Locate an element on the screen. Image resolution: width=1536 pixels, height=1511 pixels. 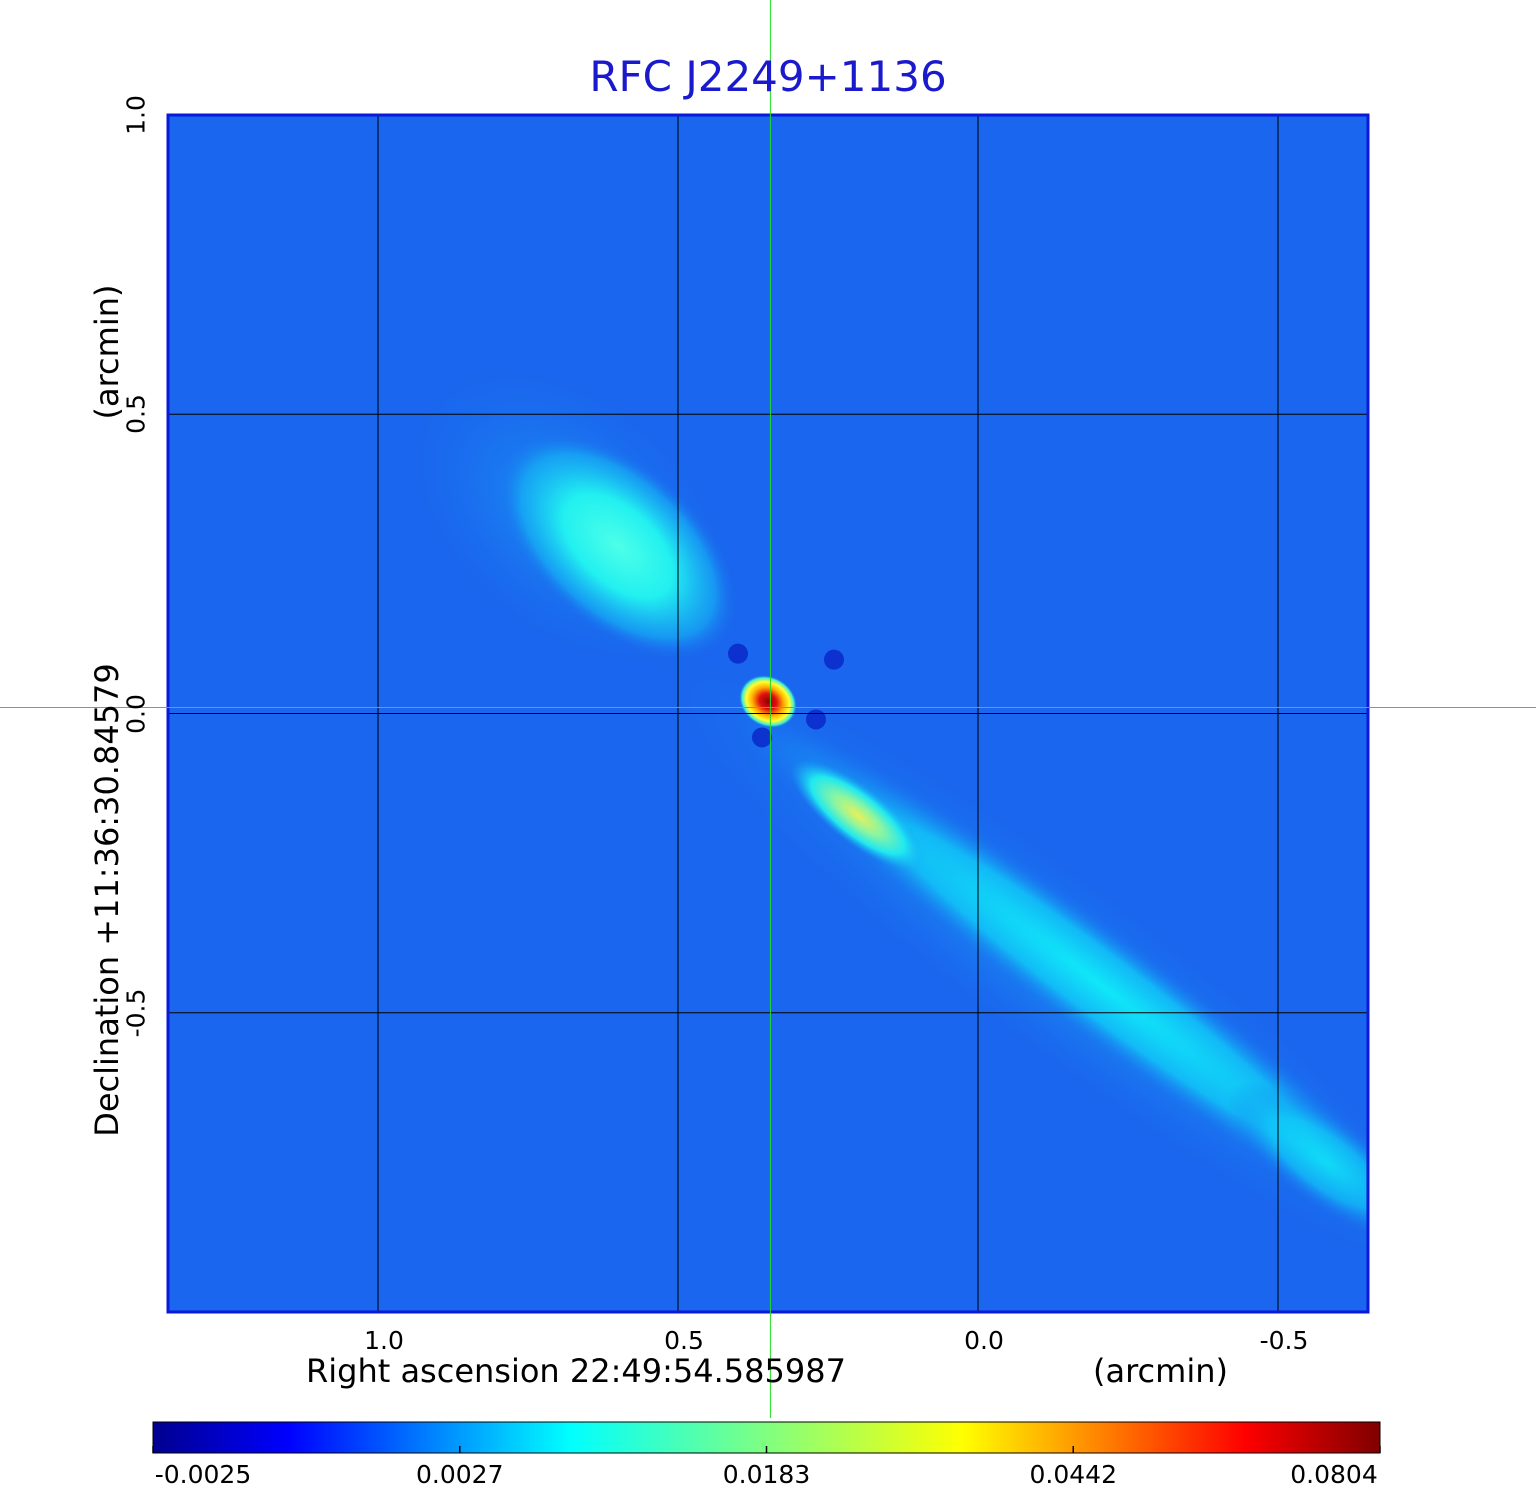
x-tick-label: 1.0 is located at coordinates (384, 1340).